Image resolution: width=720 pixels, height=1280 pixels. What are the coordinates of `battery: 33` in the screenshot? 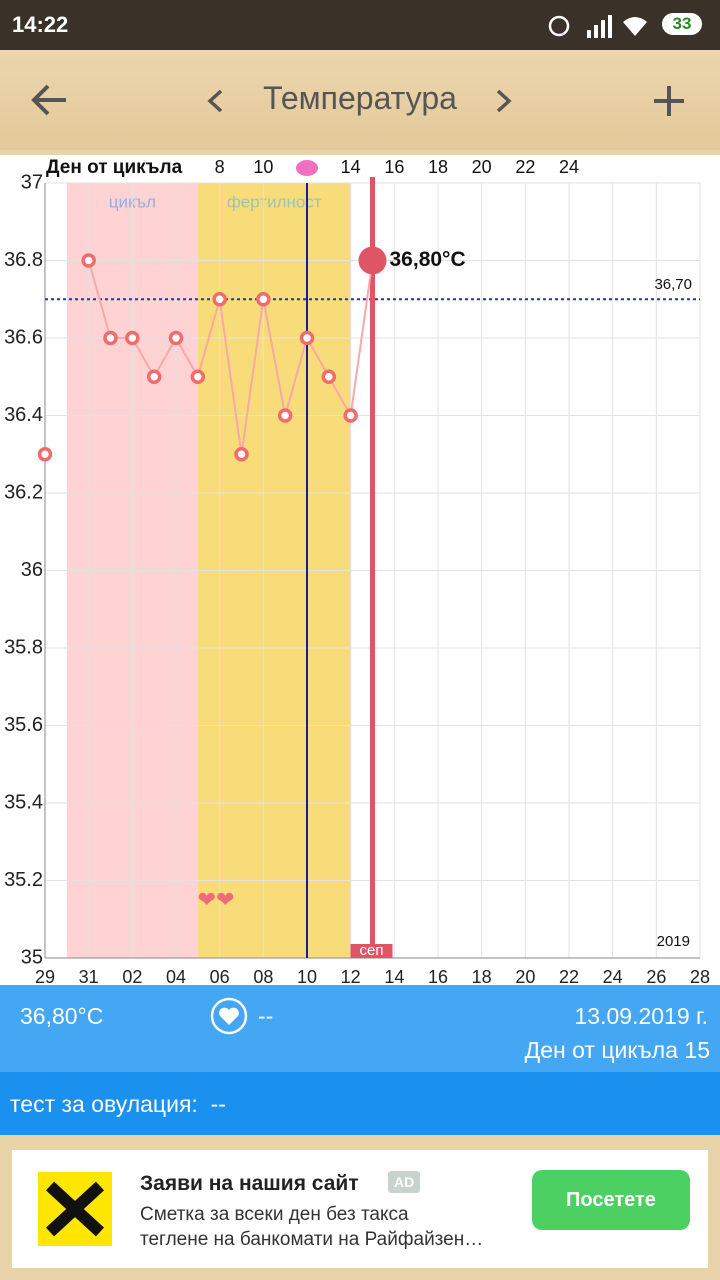 It's located at (682, 24).